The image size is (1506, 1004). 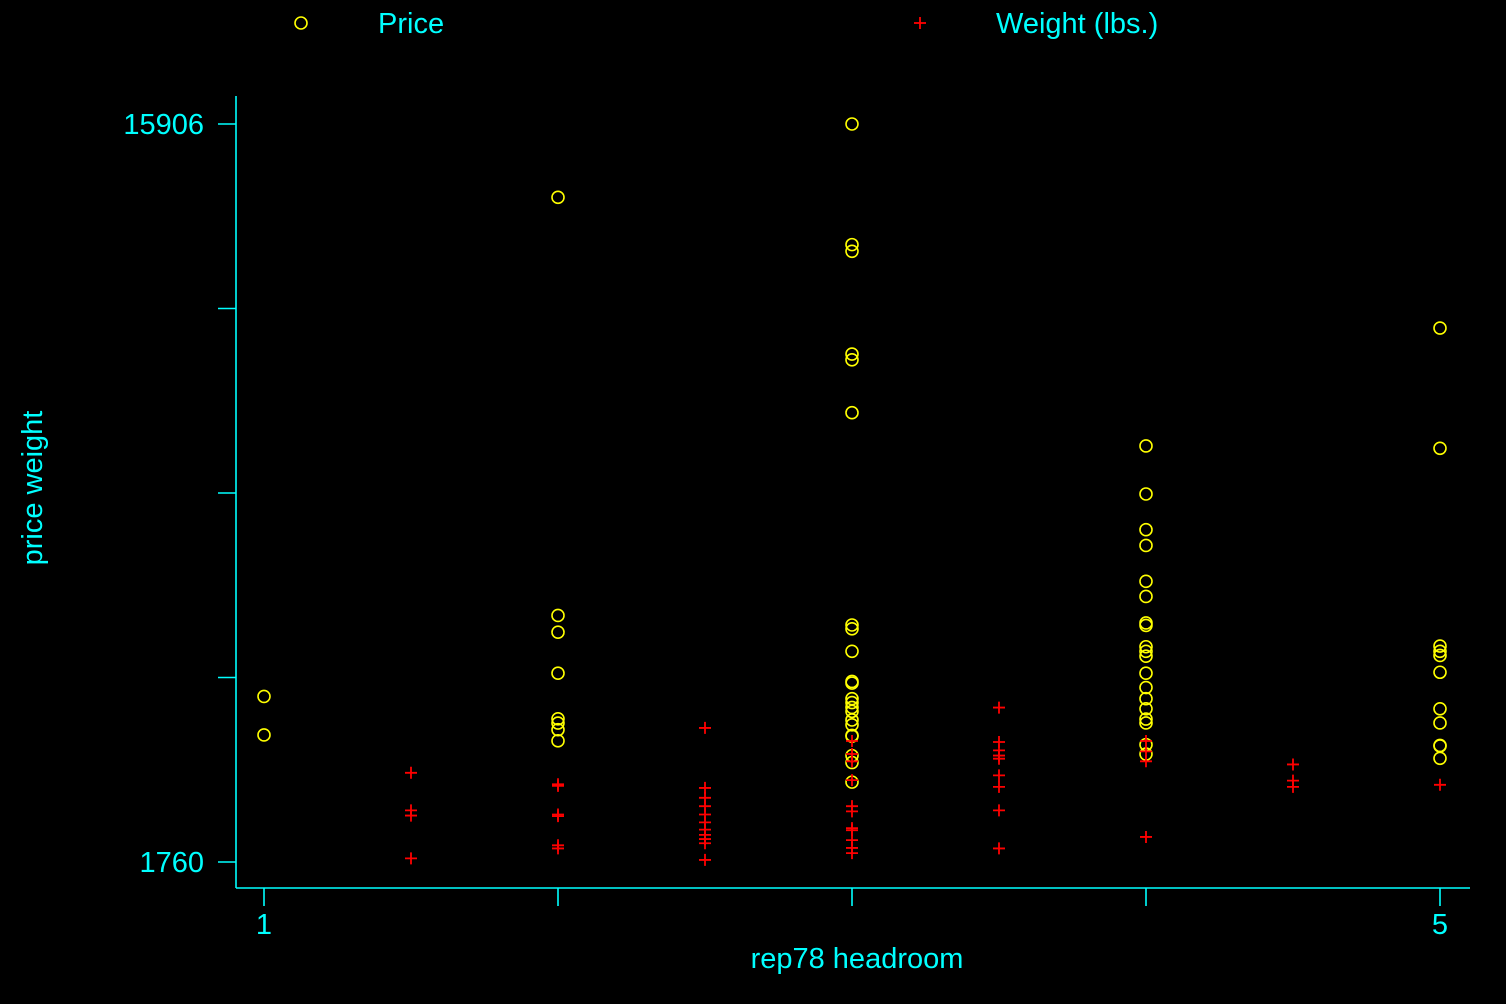 What do you see at coordinates (726, 24) in the screenshot?
I see `legend: Price Weight (lbs.)` at bounding box center [726, 24].